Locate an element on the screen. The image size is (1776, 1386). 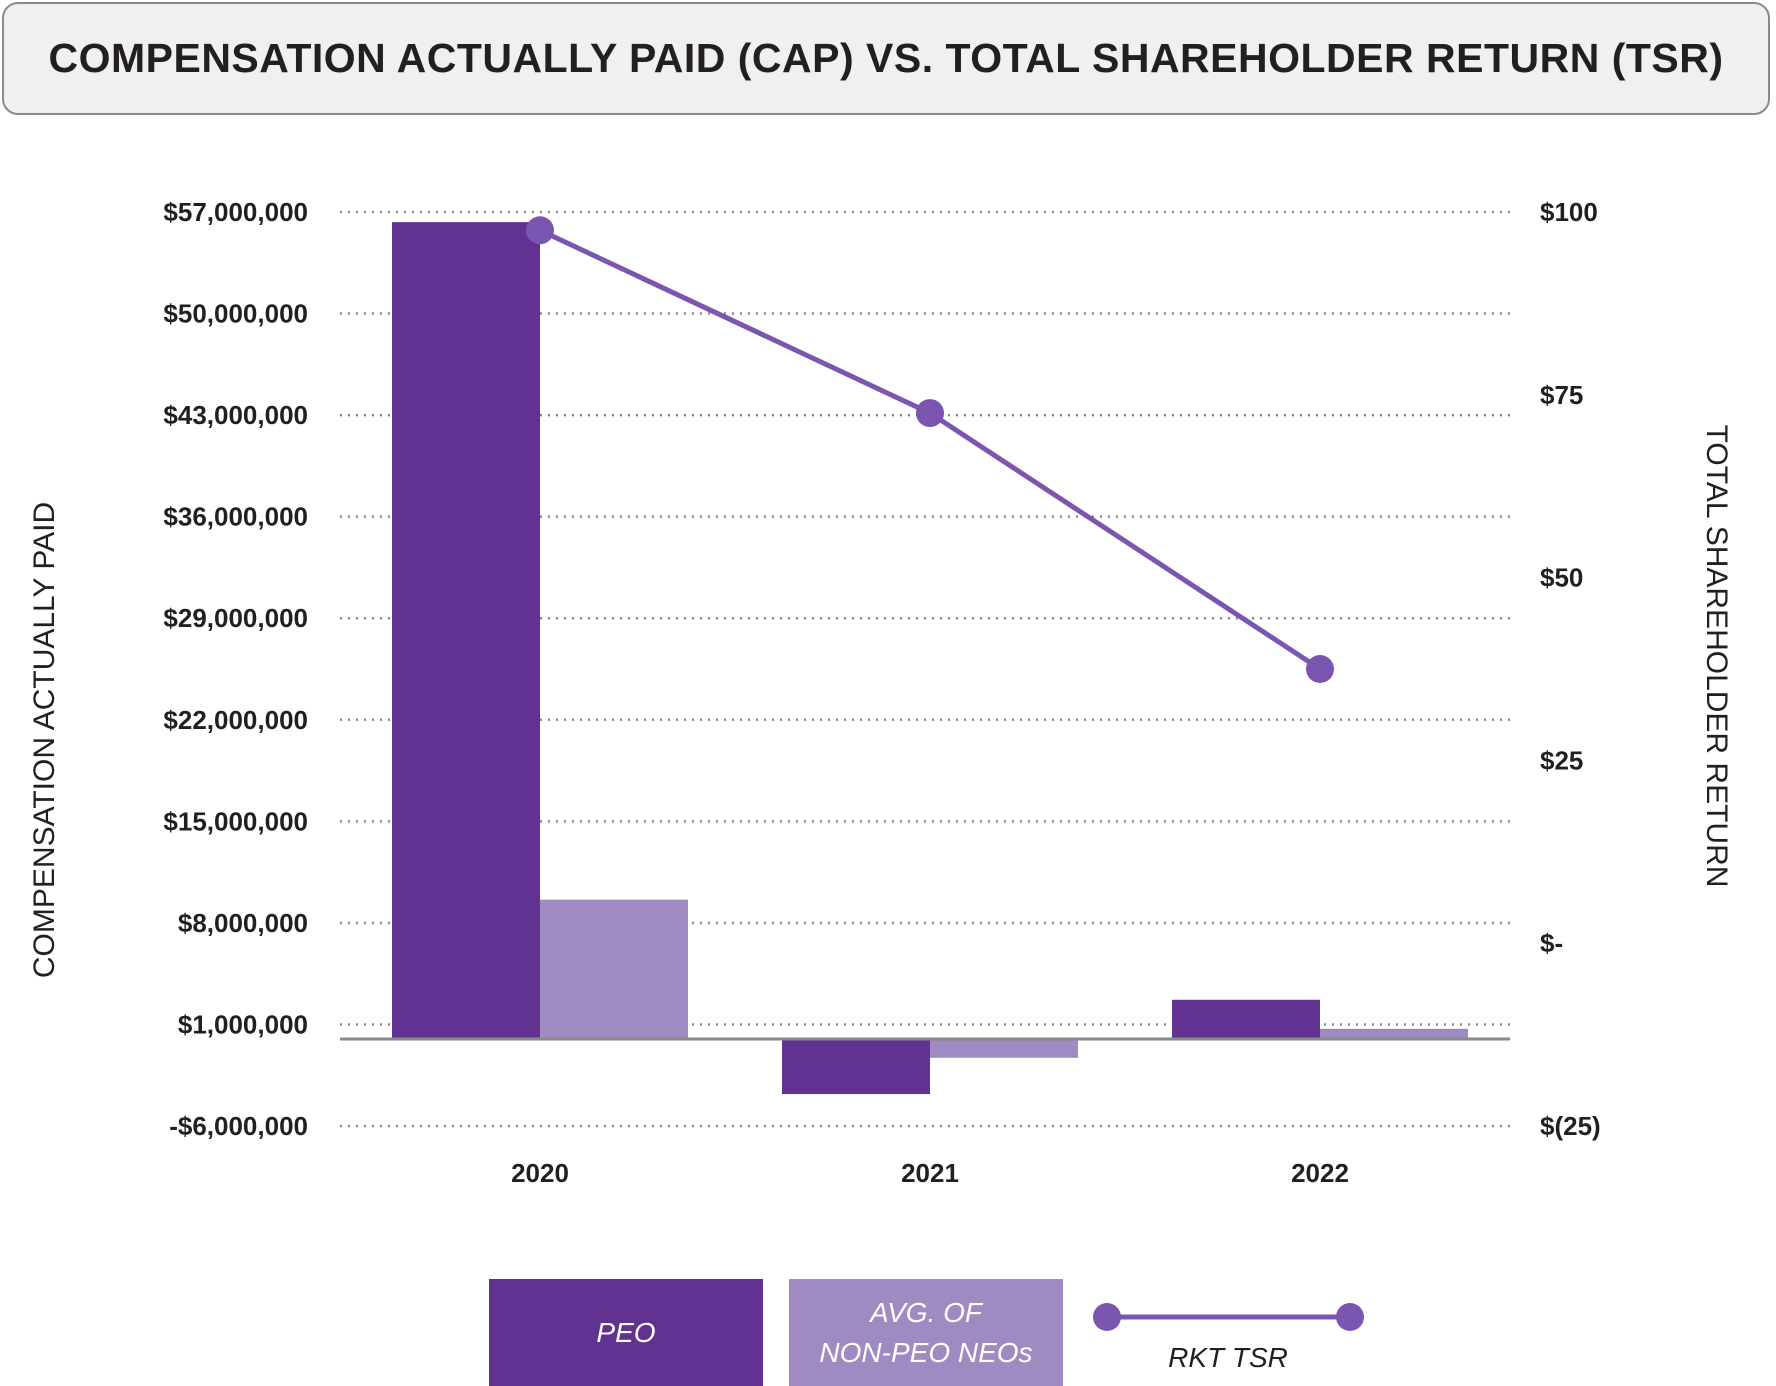
tsr-point-2022 is located at coordinates (1320, 669).